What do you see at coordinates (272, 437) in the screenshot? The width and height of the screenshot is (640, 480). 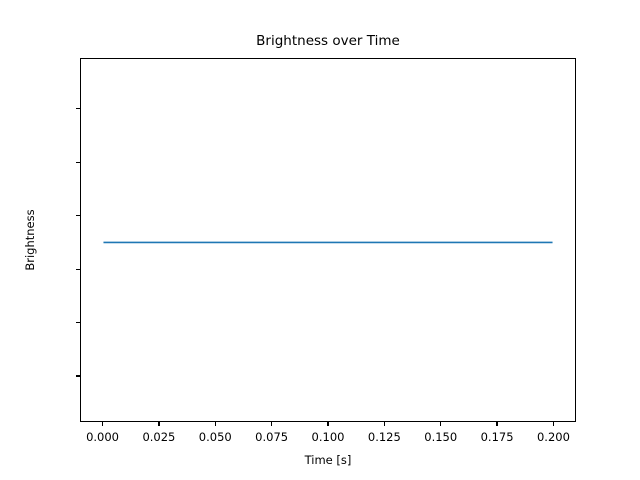 I see `x-tick-label: 0.075` at bounding box center [272, 437].